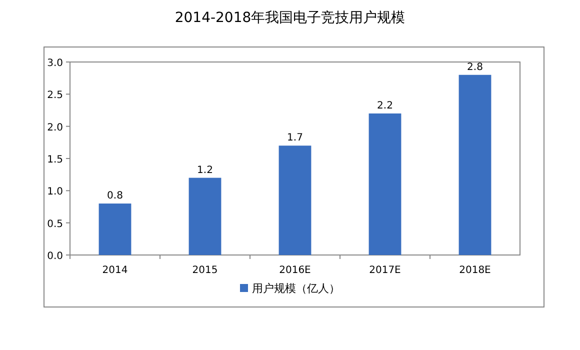 This screenshot has height=350, width=580. I want to click on x-tick-label: 2015, so click(205, 270).